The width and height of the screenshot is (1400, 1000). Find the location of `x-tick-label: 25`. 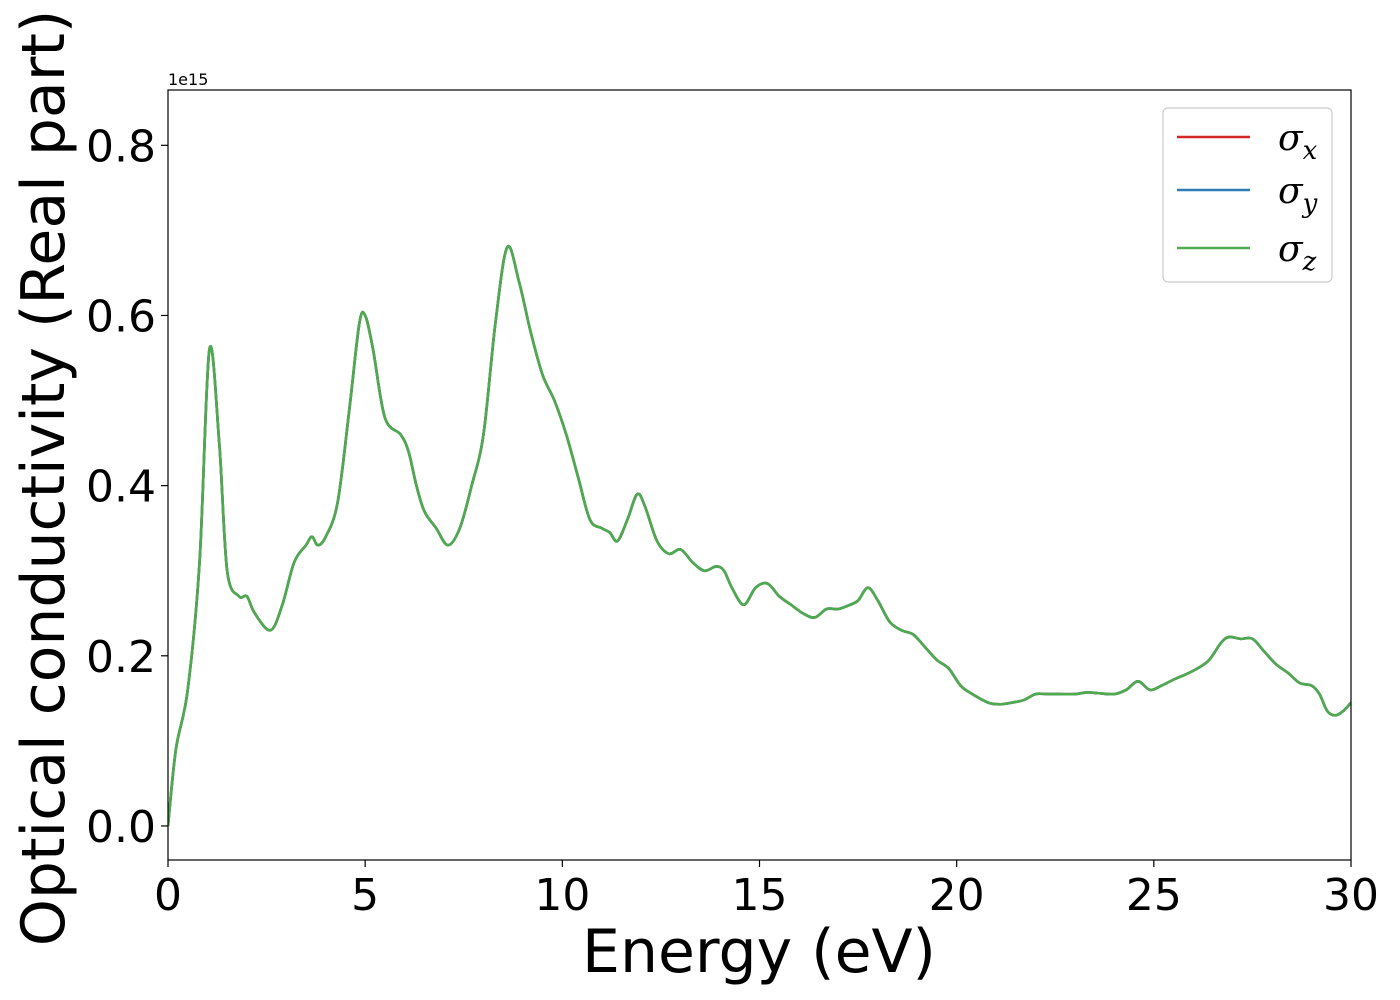

x-tick-label: 25 is located at coordinates (1154, 895).